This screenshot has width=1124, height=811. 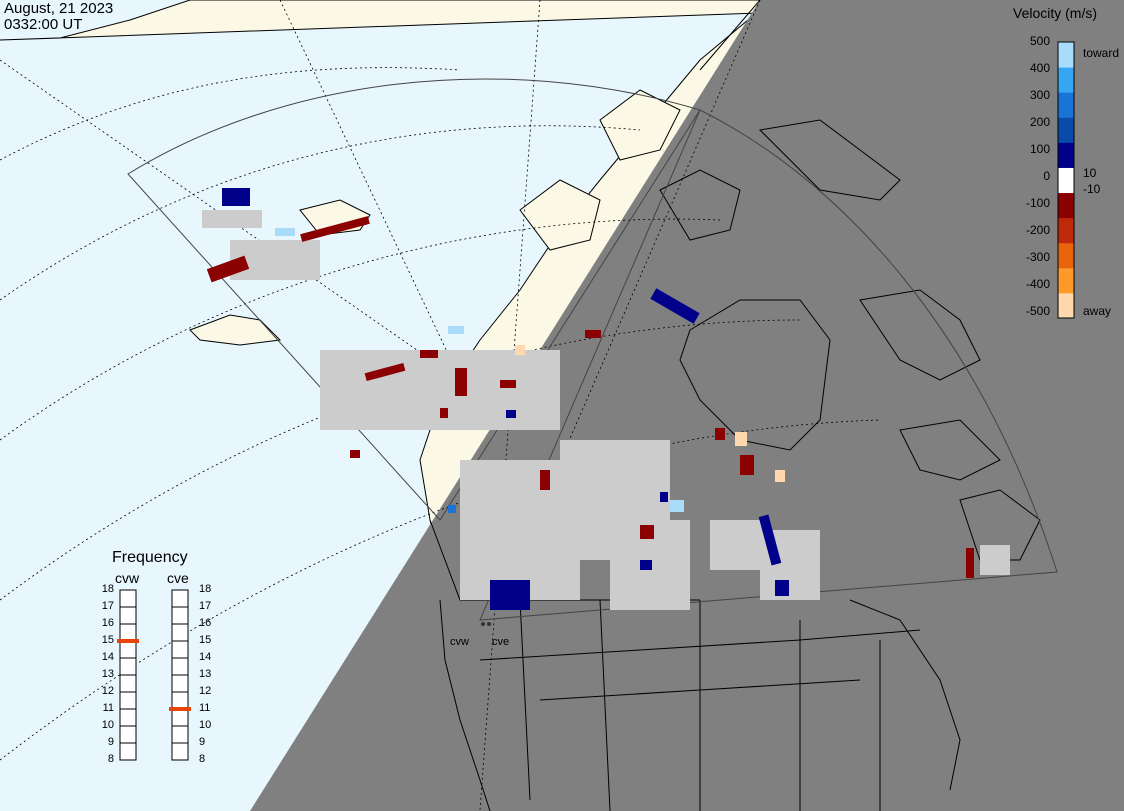 I want to click on colorbar-title: Velocity (m/s), so click(x=1055, y=13).